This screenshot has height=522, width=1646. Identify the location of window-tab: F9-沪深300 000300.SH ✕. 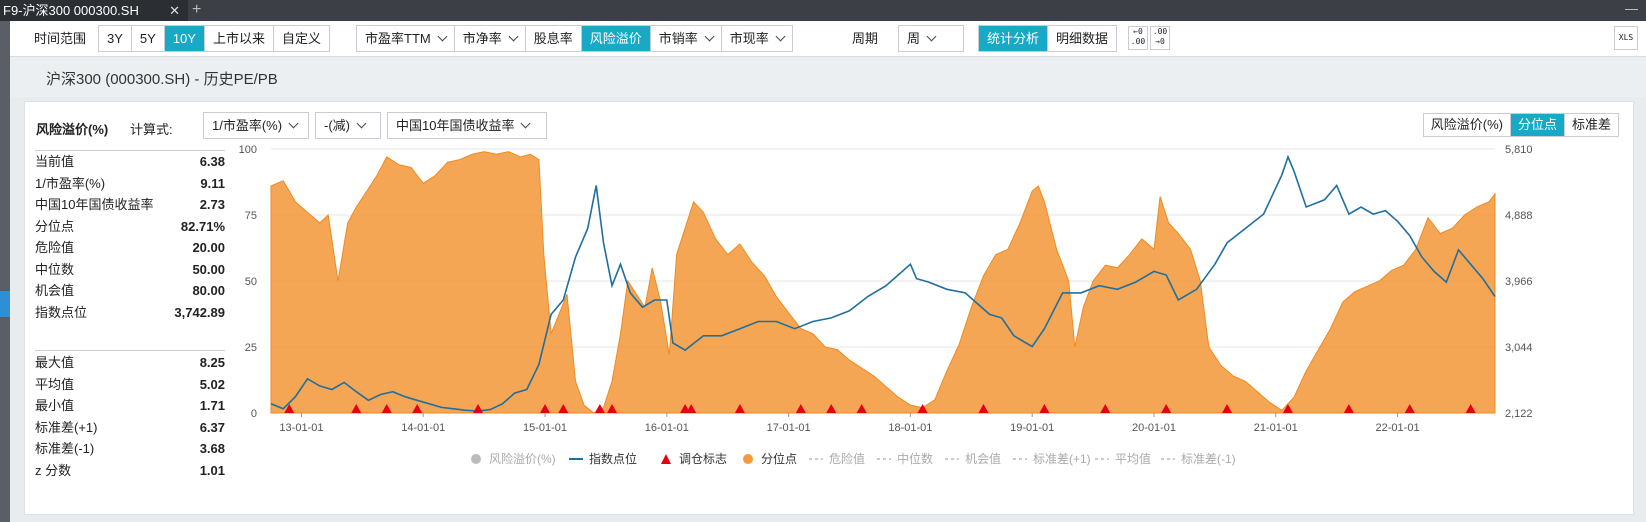
(94, 10).